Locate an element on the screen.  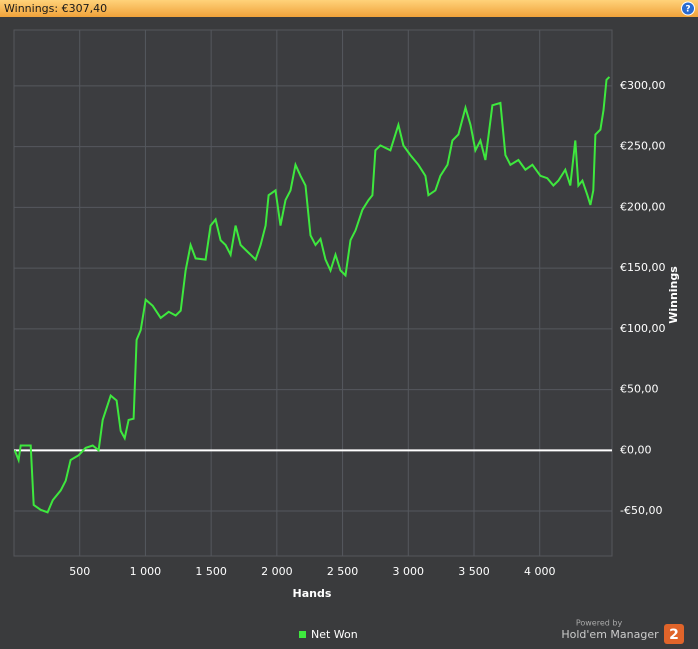
y-tick-label: €150,00 is located at coordinates (643, 267).